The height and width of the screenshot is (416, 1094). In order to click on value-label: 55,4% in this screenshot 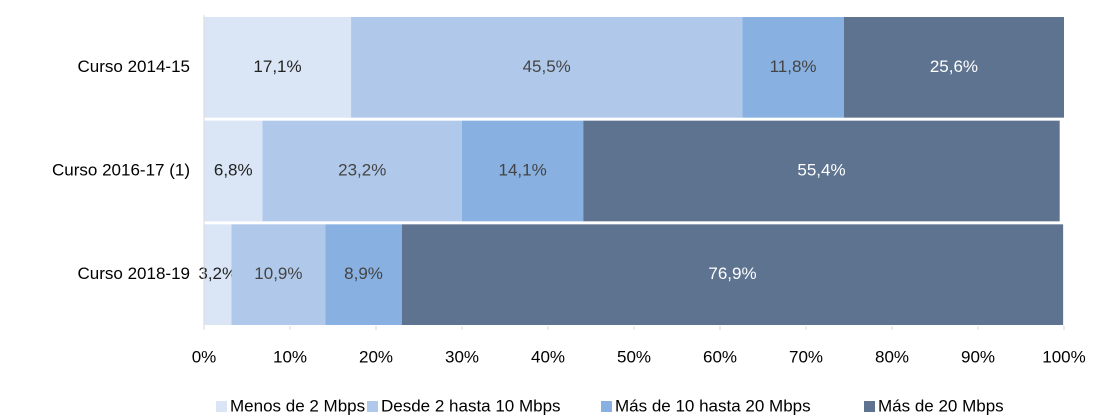, I will do `click(821, 169)`.